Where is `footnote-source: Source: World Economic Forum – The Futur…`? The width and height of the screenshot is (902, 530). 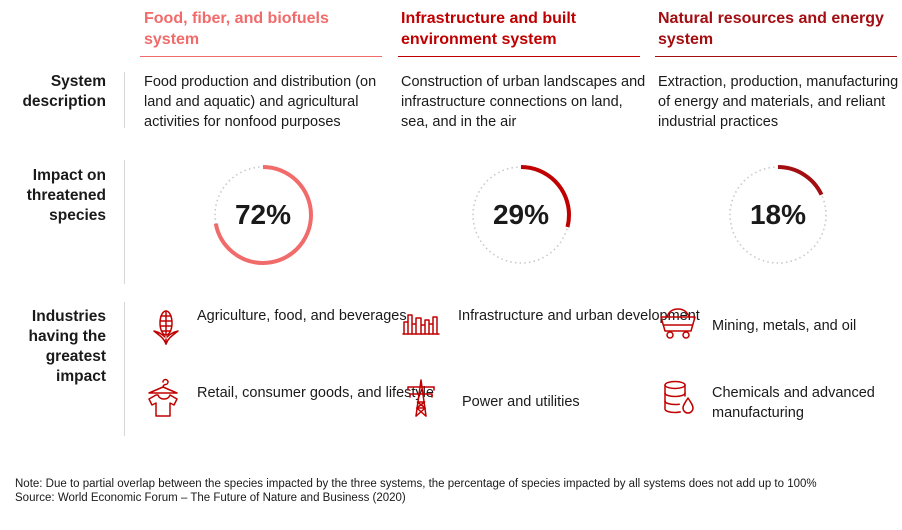 footnote-source: Source: World Economic Forum – The Futur… is located at coordinates (210, 498).